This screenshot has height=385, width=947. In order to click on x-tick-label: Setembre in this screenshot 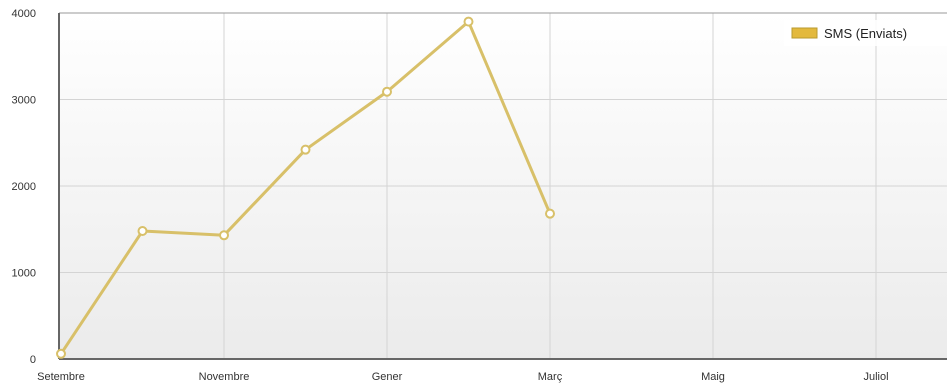, I will do `click(61, 377)`.